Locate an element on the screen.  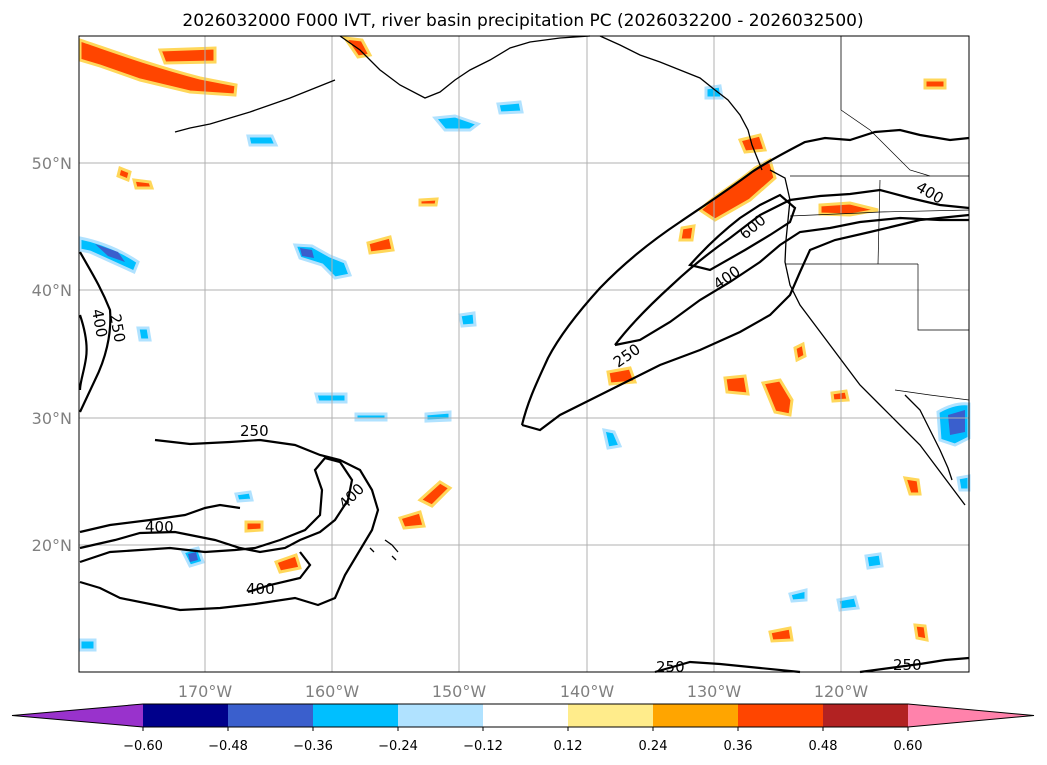
idaho-border is located at coordinates (879, 222).